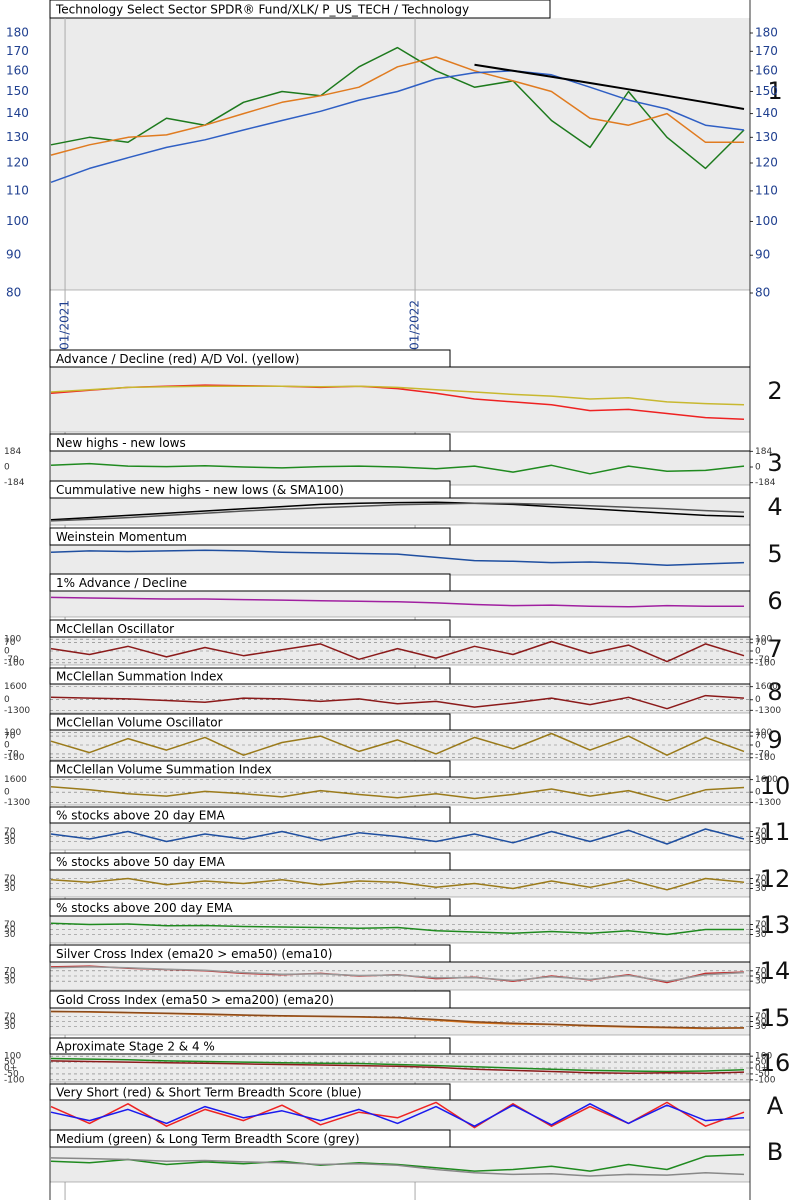 This screenshot has width=800, height=1200. I want to click on y-tick-label-left: 160, so click(17, 70).